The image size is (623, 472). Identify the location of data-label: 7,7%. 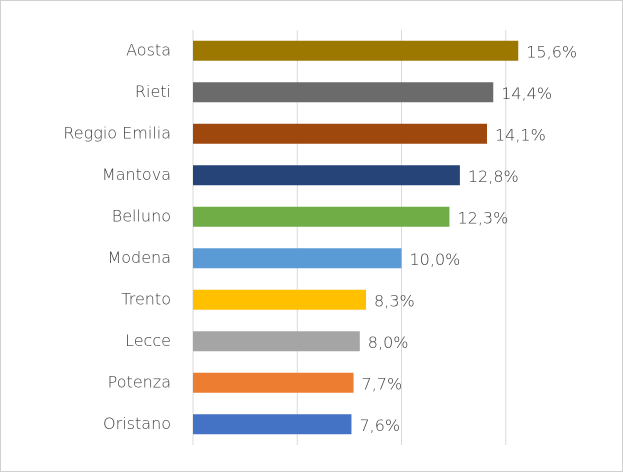
(382, 383).